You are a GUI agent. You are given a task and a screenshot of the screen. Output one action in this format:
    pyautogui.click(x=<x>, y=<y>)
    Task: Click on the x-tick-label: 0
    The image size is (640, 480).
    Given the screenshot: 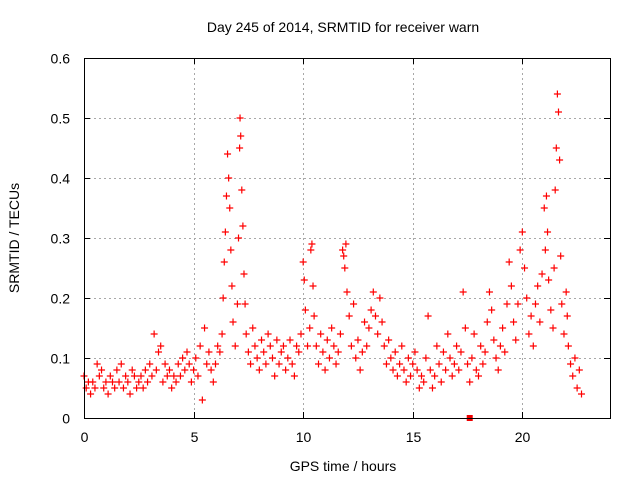 What is the action you would take?
    pyautogui.click(x=85, y=437)
    